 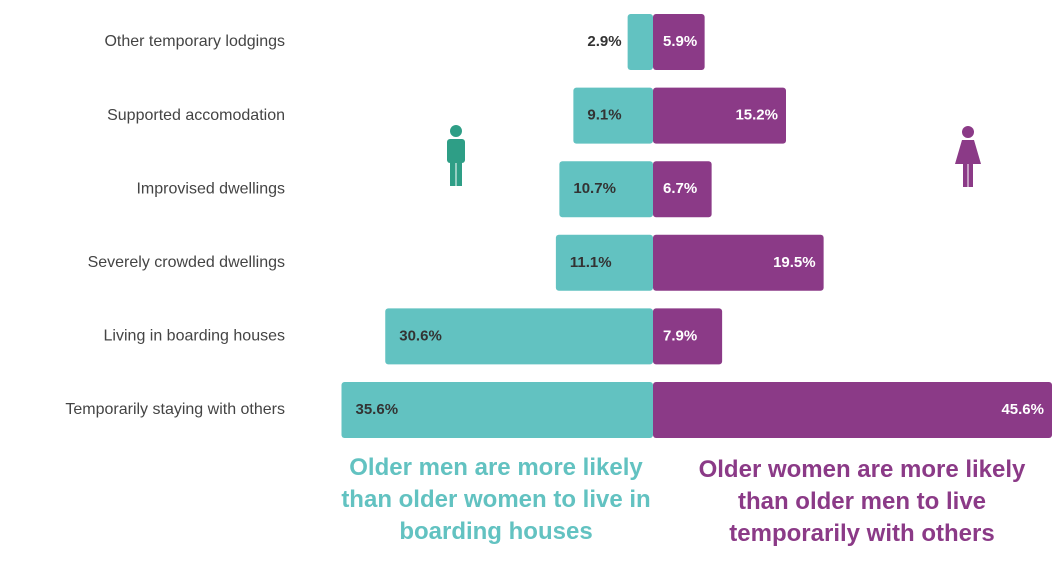 What do you see at coordinates (604, 41) in the screenshot?
I see `value-label: 2.9%` at bounding box center [604, 41].